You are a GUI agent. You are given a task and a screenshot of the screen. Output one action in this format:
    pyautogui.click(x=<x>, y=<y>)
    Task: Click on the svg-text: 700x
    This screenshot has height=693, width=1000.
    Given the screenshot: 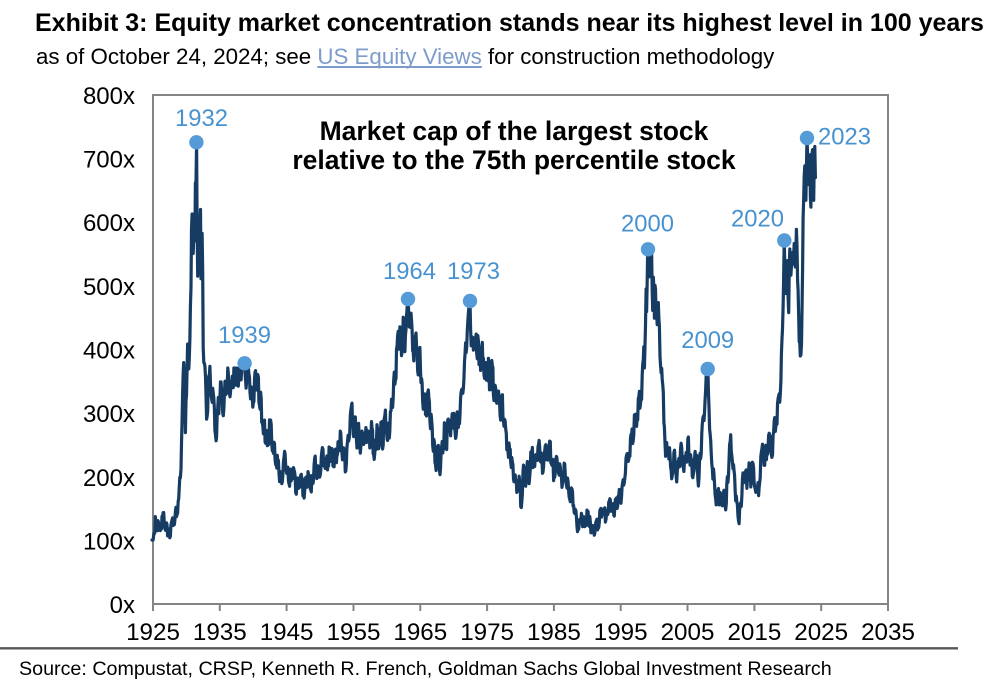 What is the action you would take?
    pyautogui.click(x=109, y=160)
    